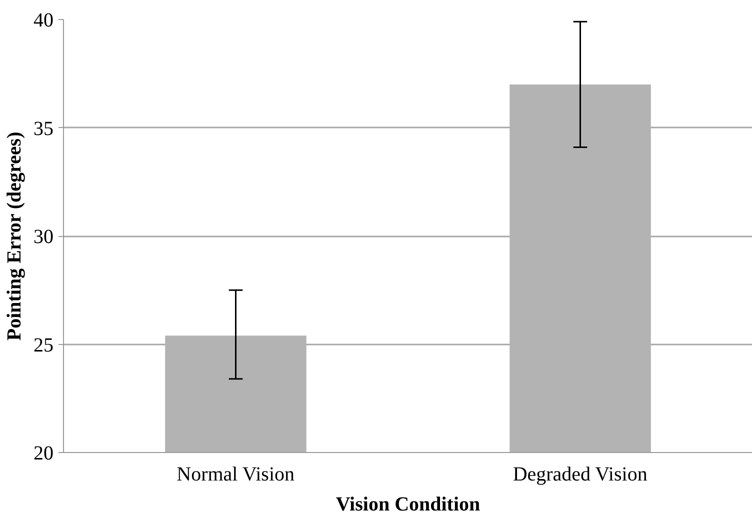 This screenshot has height=518, width=752. What do you see at coordinates (44, 129) in the screenshot?
I see `y-tick-label: 35` at bounding box center [44, 129].